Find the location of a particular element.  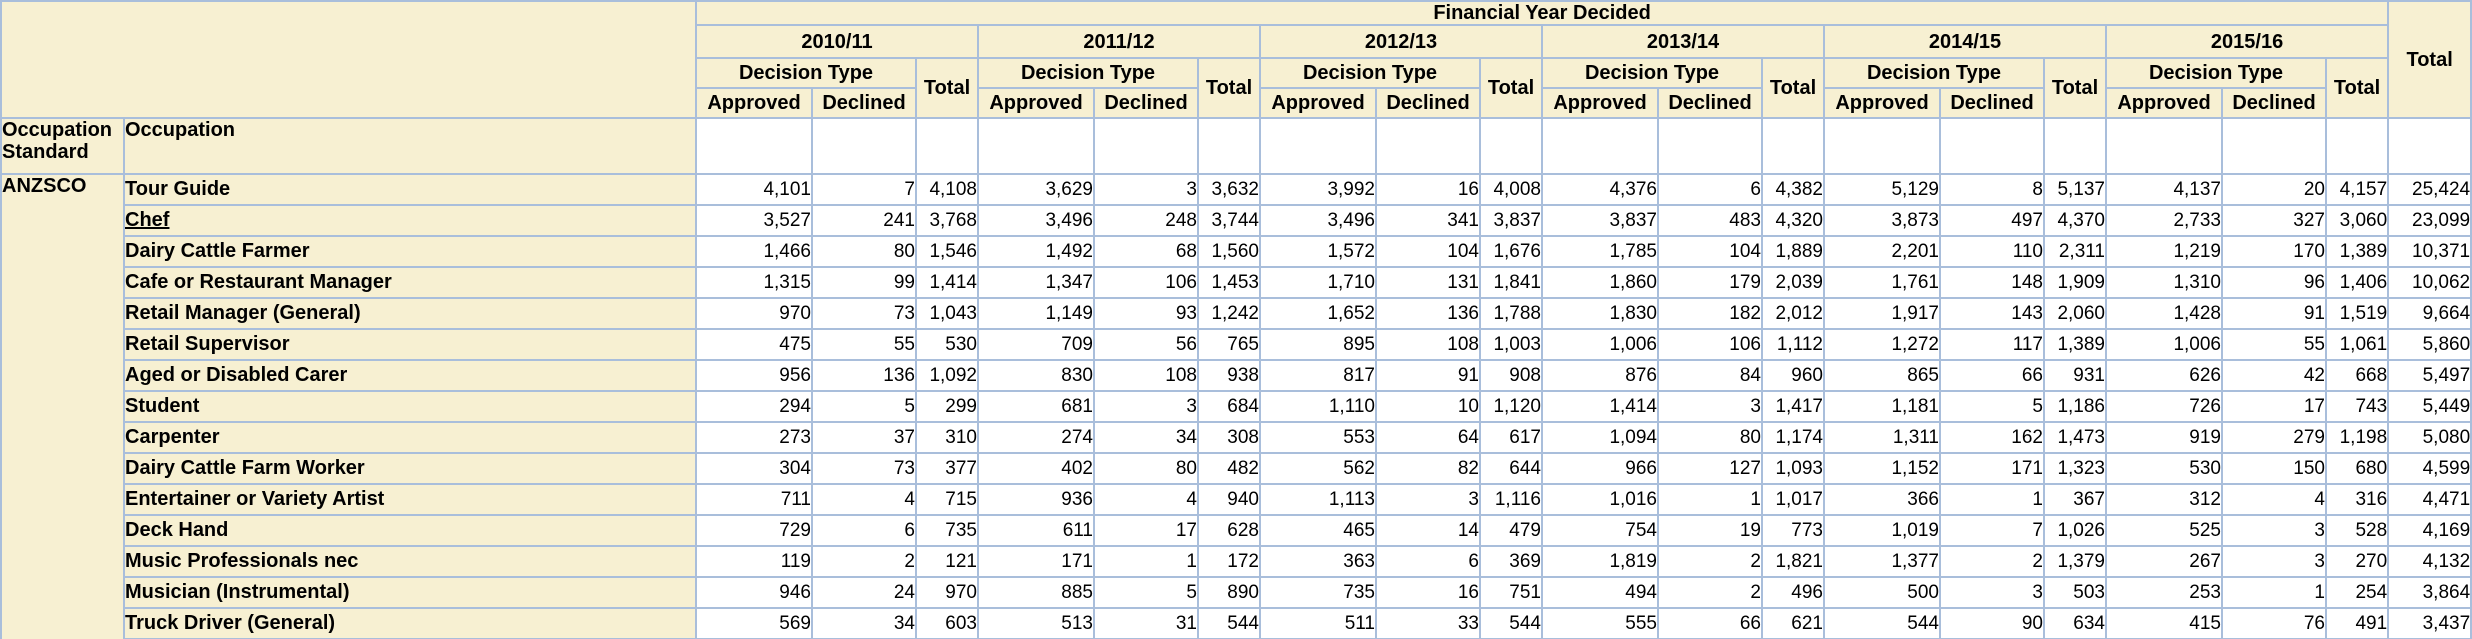

value-cell: 644 is located at coordinates (1511, 468).